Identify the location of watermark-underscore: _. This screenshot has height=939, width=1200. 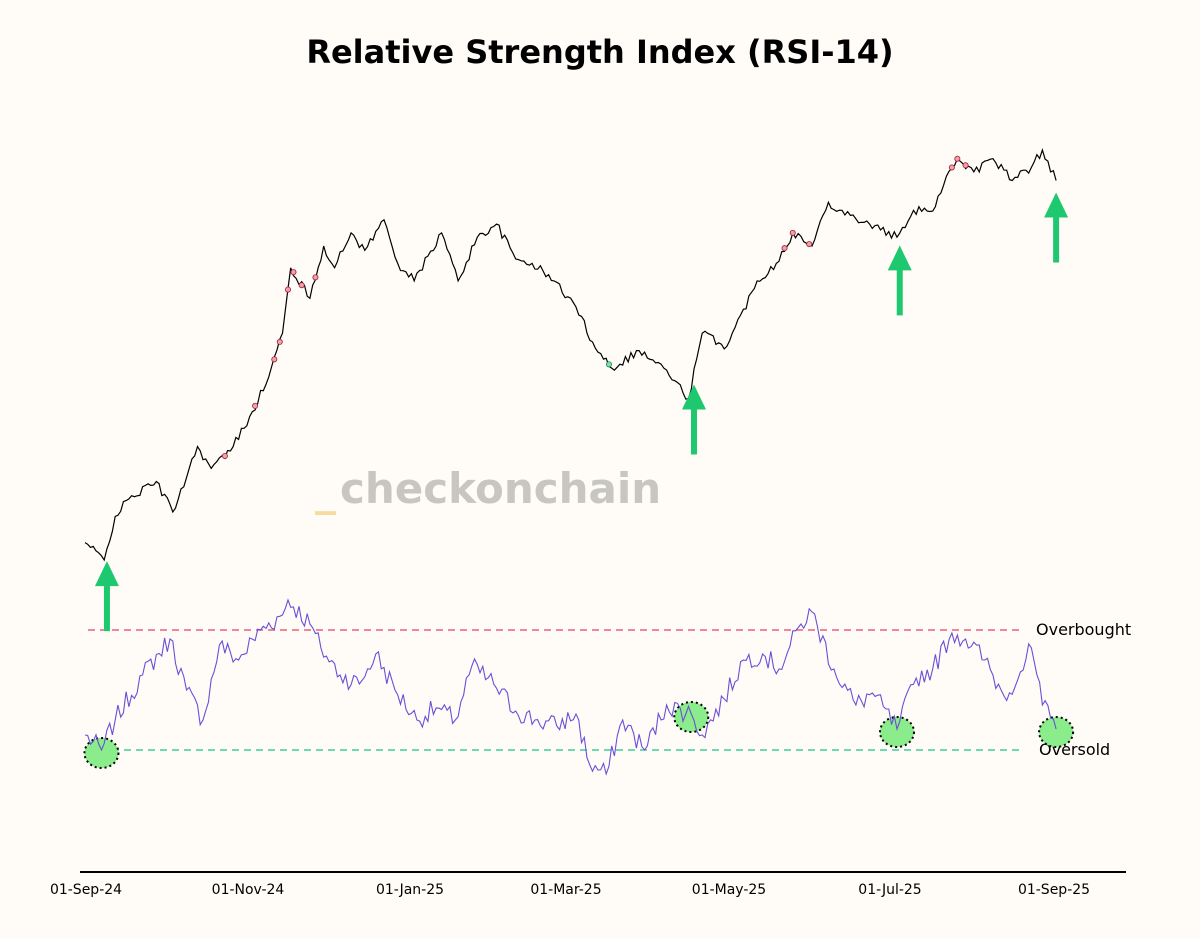
(325, 490).